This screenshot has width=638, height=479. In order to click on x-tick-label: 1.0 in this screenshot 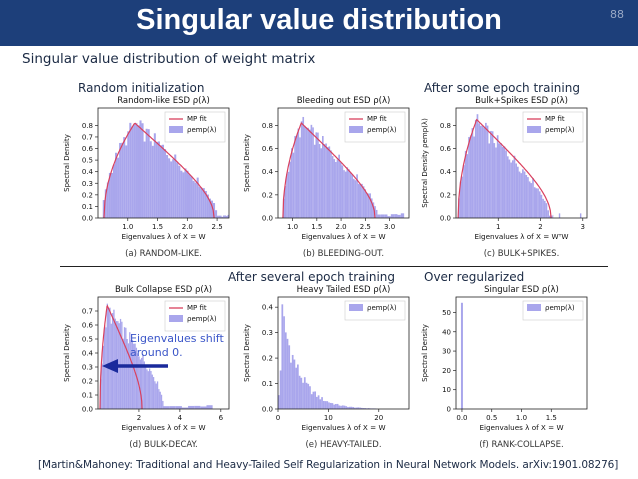, I will do `click(127, 227)`.